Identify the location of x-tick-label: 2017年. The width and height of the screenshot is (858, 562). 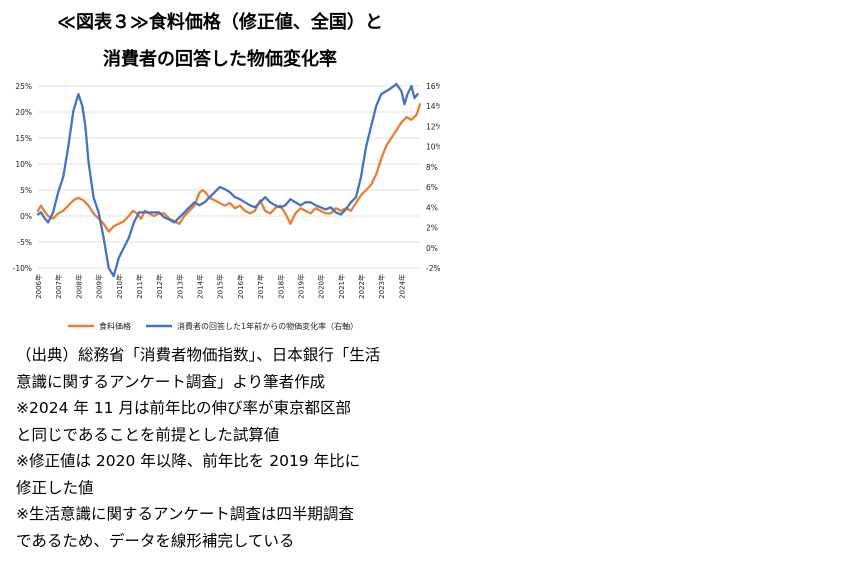
(260, 286).